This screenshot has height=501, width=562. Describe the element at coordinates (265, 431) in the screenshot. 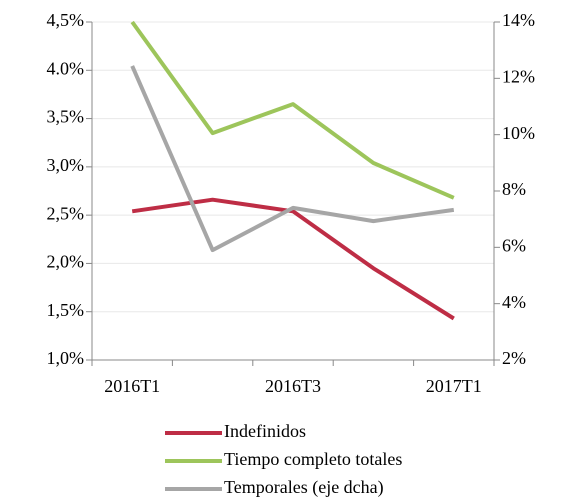

I see `legend-label: Indefinidos` at that location.